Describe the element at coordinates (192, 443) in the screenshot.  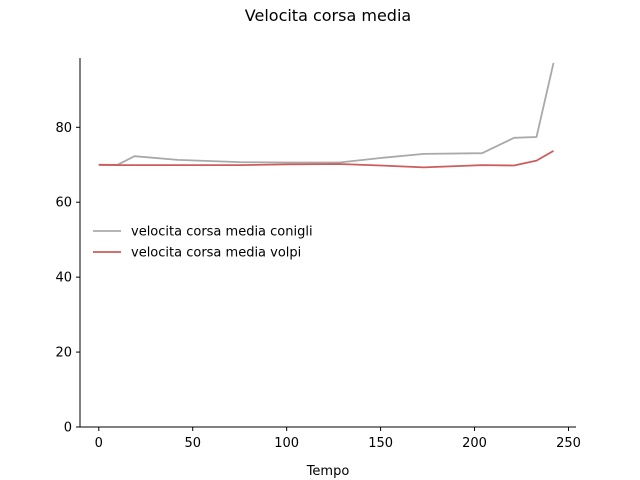
I see `x-tick-label: 50` at that location.